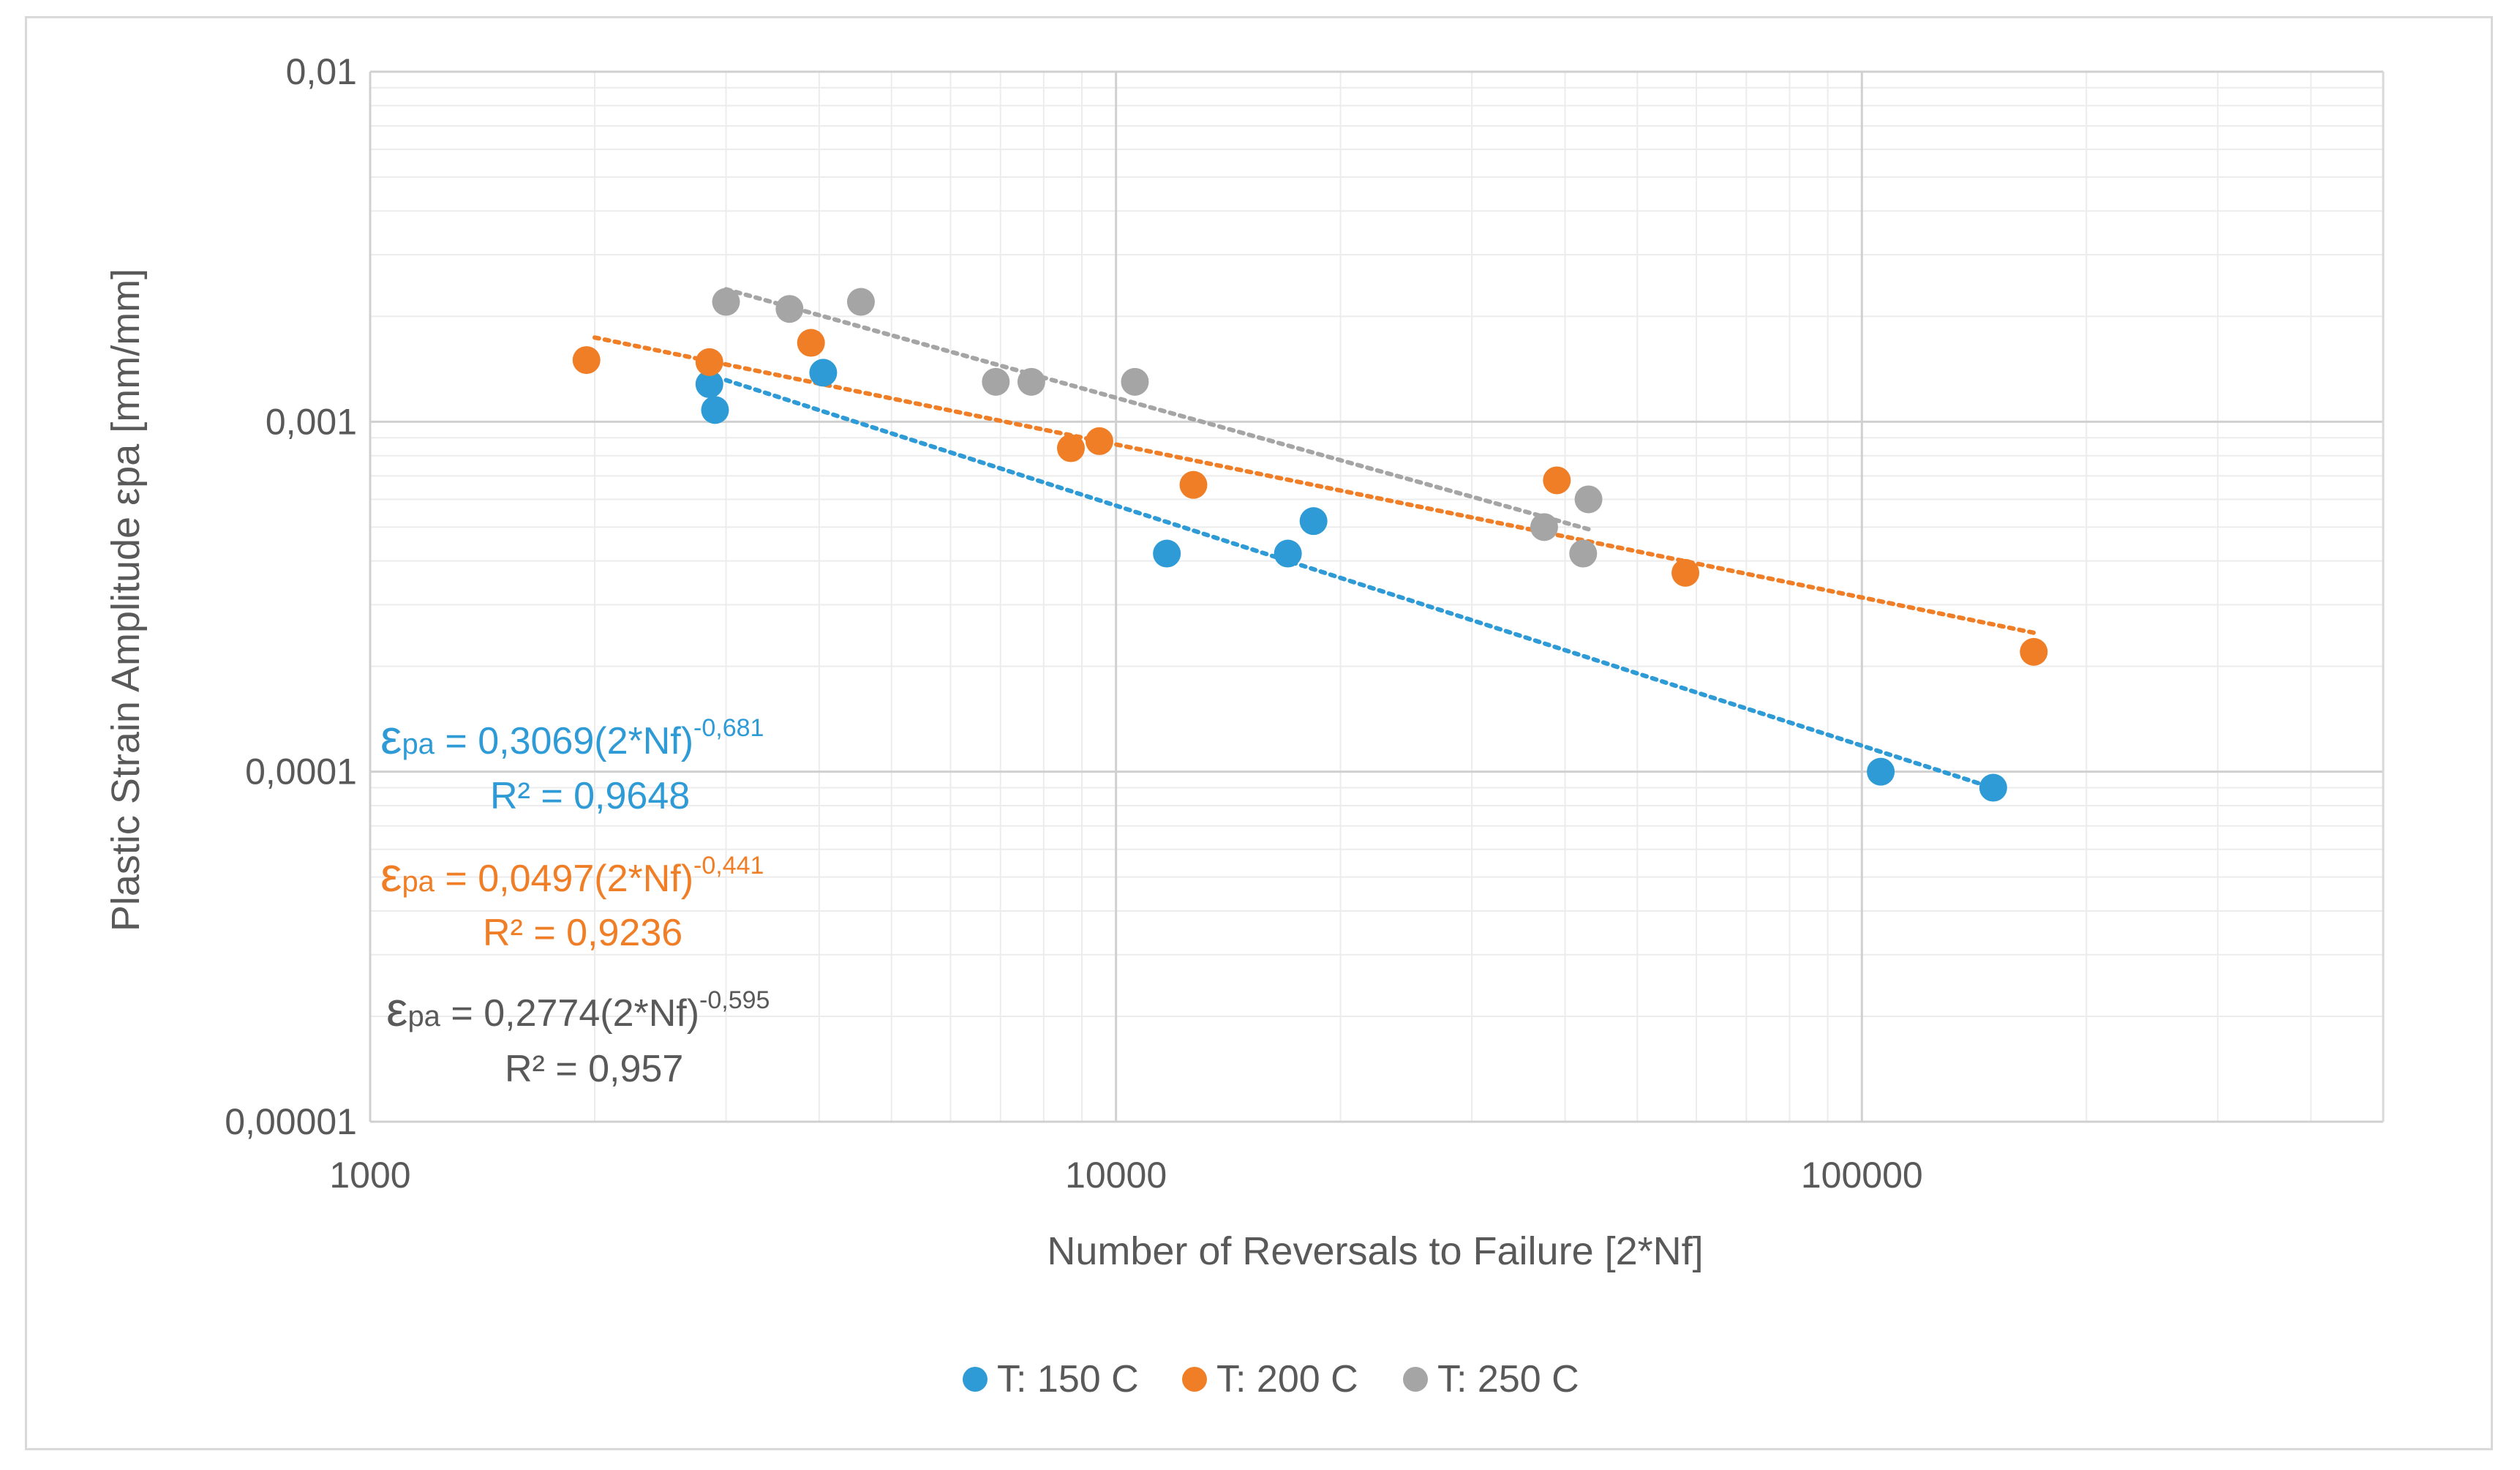 This screenshot has width=2520, height=1470. Describe the element at coordinates (291, 596) in the screenshot. I see `y-tick-labels: 0,01 0,001 0,0001 0,00001` at that location.